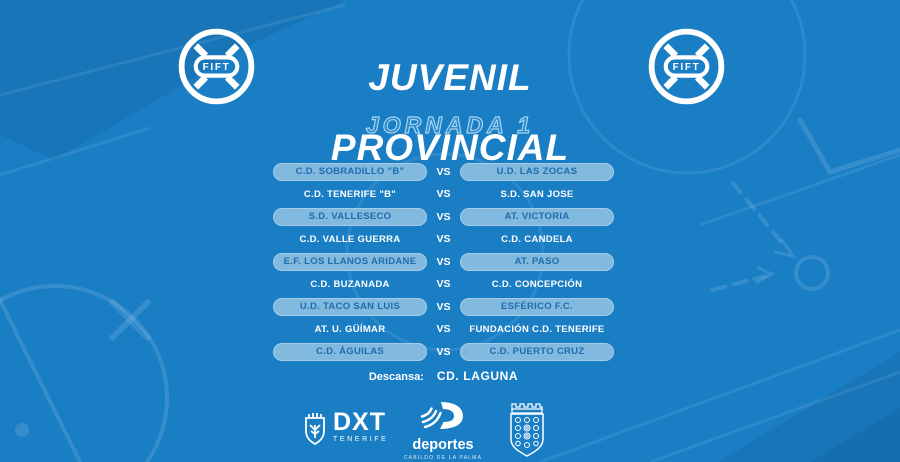 This screenshot has width=900, height=462. Describe the element at coordinates (537, 217) in the screenshot. I see `away-team-name: AT. VICTORIA` at that location.